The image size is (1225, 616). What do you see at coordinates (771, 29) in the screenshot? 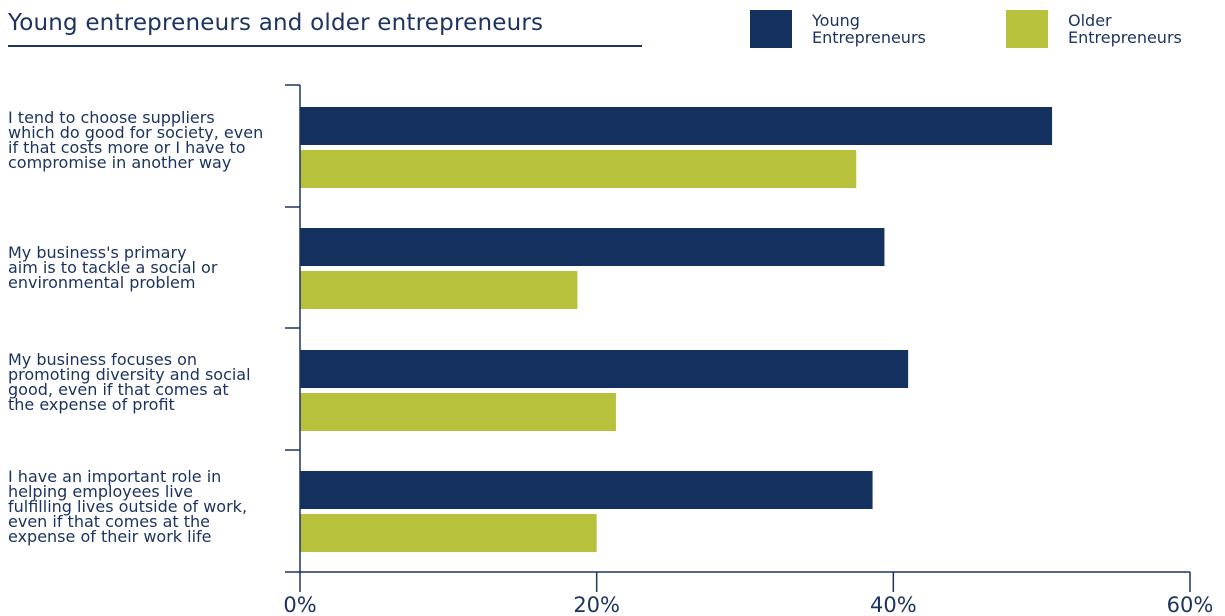
I see `legend-swatch-young` at bounding box center [771, 29].